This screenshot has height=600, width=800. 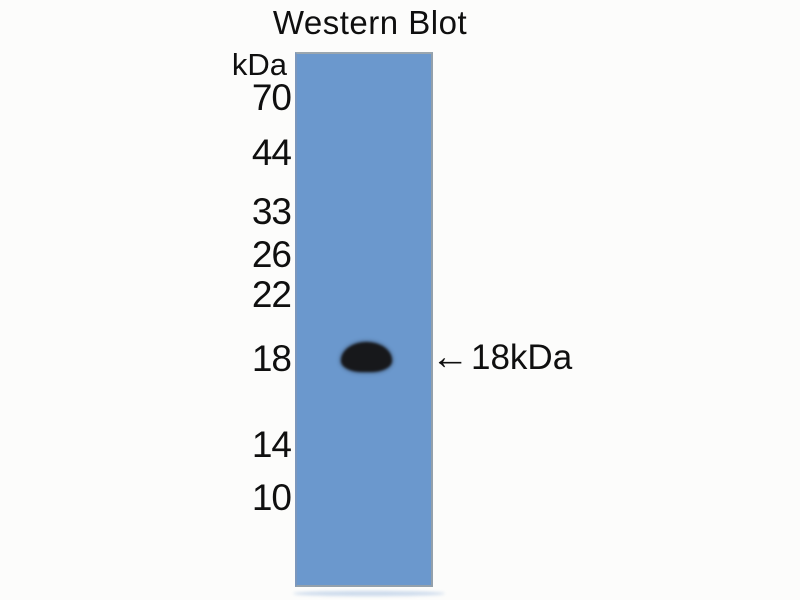 I want to click on kda-unit-label: kDa, so click(x=259, y=64).